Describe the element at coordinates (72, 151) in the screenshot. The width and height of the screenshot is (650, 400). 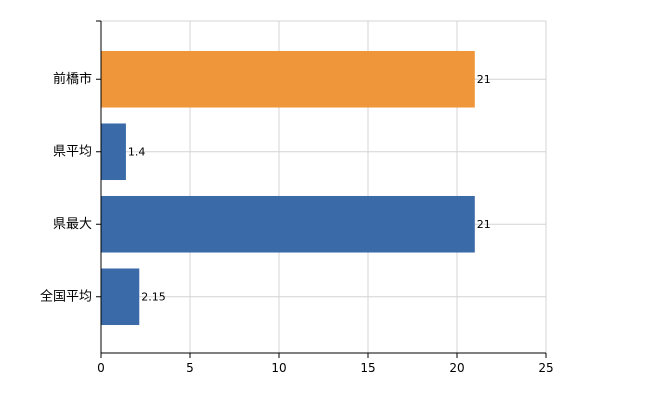
I see `category-label: 県平均` at that location.